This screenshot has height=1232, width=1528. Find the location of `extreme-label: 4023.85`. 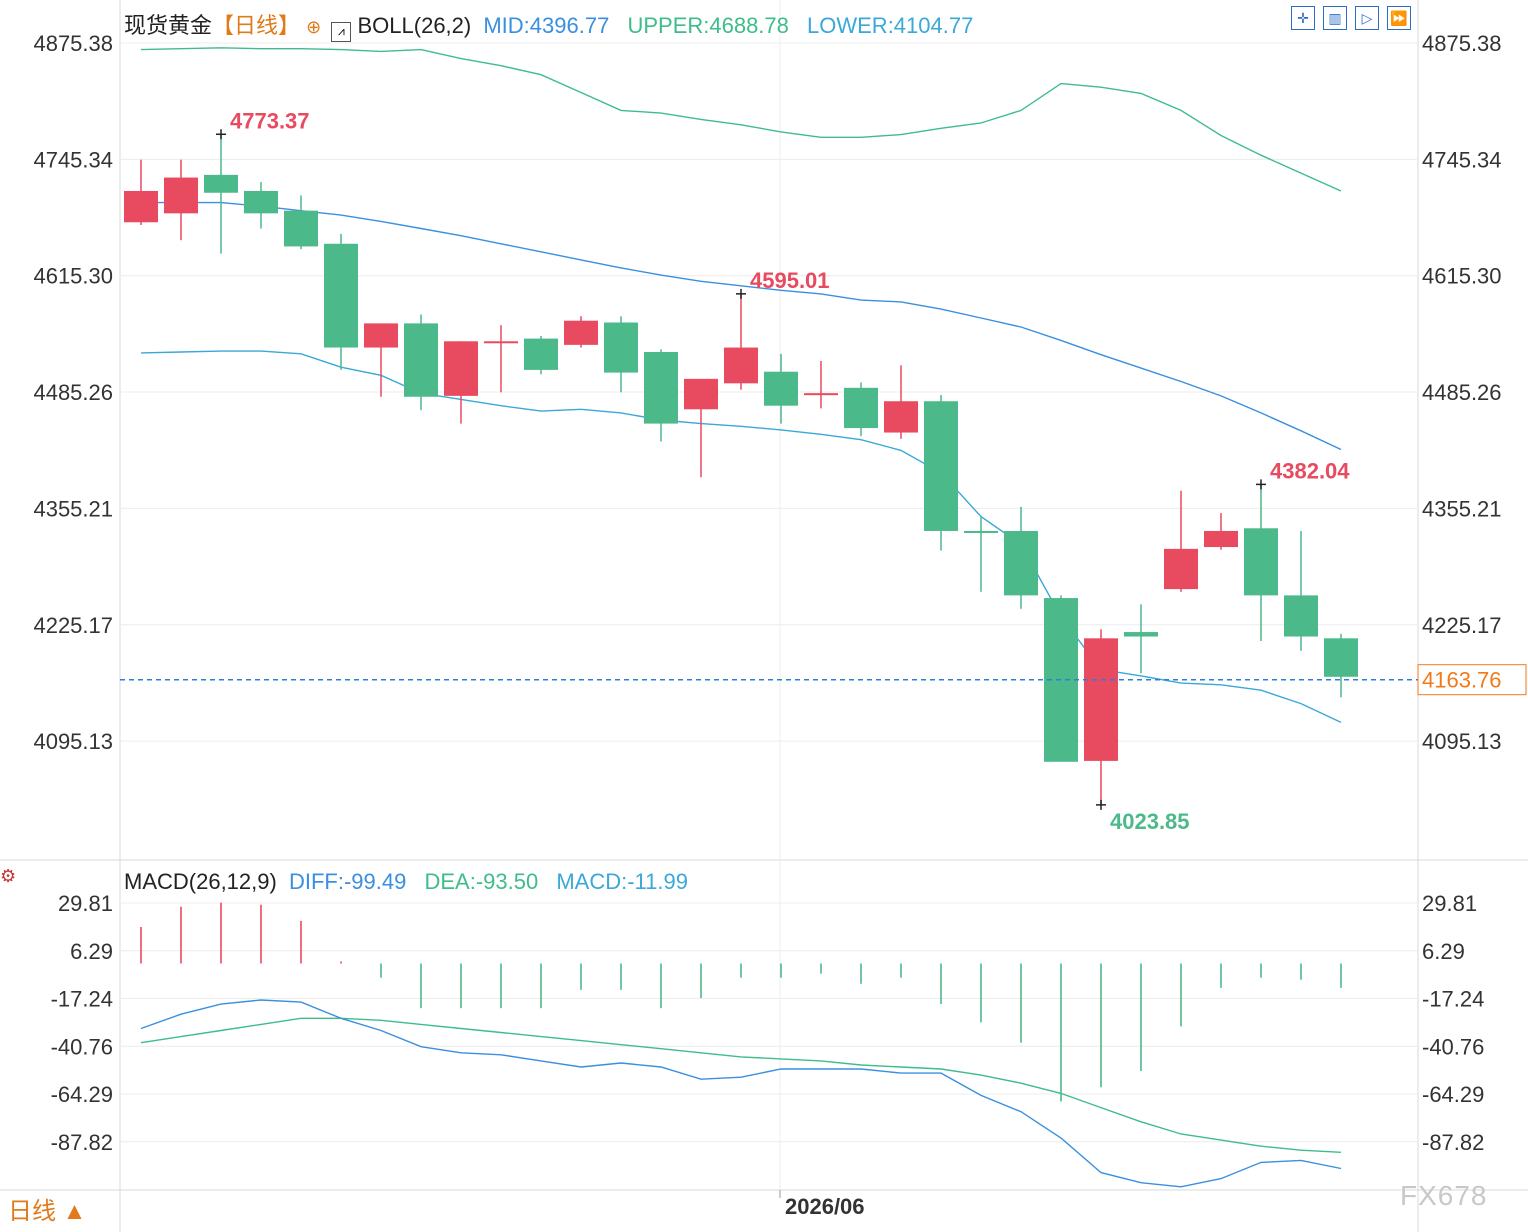

extreme-label: 4023.85 is located at coordinates (1150, 821).